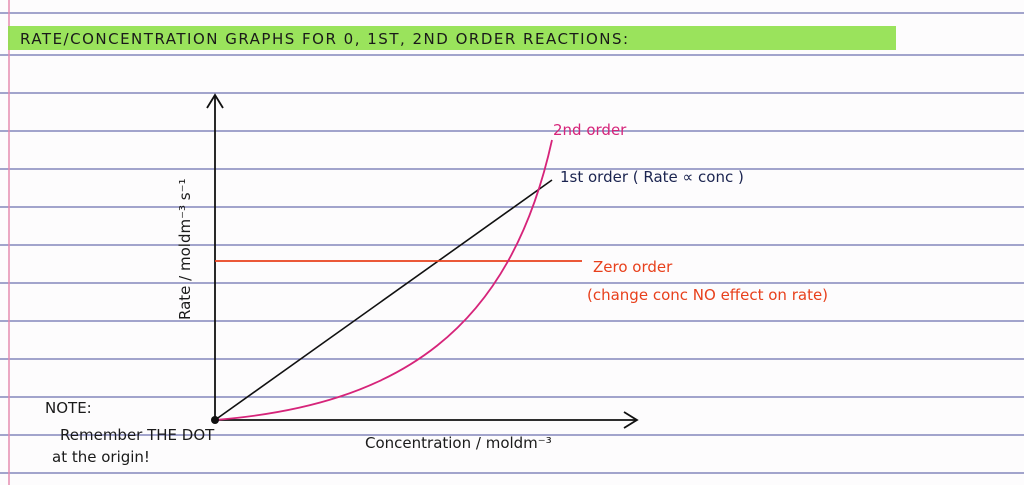 The width and height of the screenshot is (1024, 485). I want to click on y-axis-label: Rate / moldm⁻³ s⁻¹, so click(185, 249).